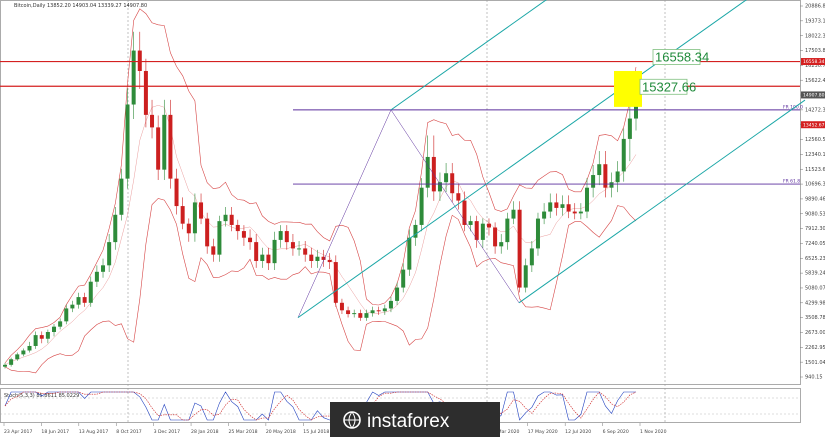  What do you see at coordinates (316, 432) in the screenshot?
I see `x-tick-label: 15 Jul 2018` at bounding box center [316, 432].